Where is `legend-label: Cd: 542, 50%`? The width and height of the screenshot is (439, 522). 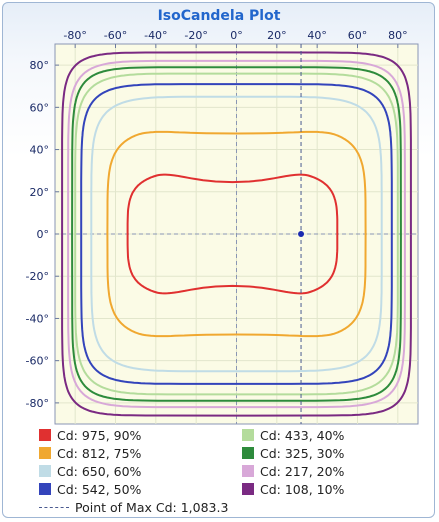
legend-label: Cd: 542, 50% is located at coordinates (99, 489).